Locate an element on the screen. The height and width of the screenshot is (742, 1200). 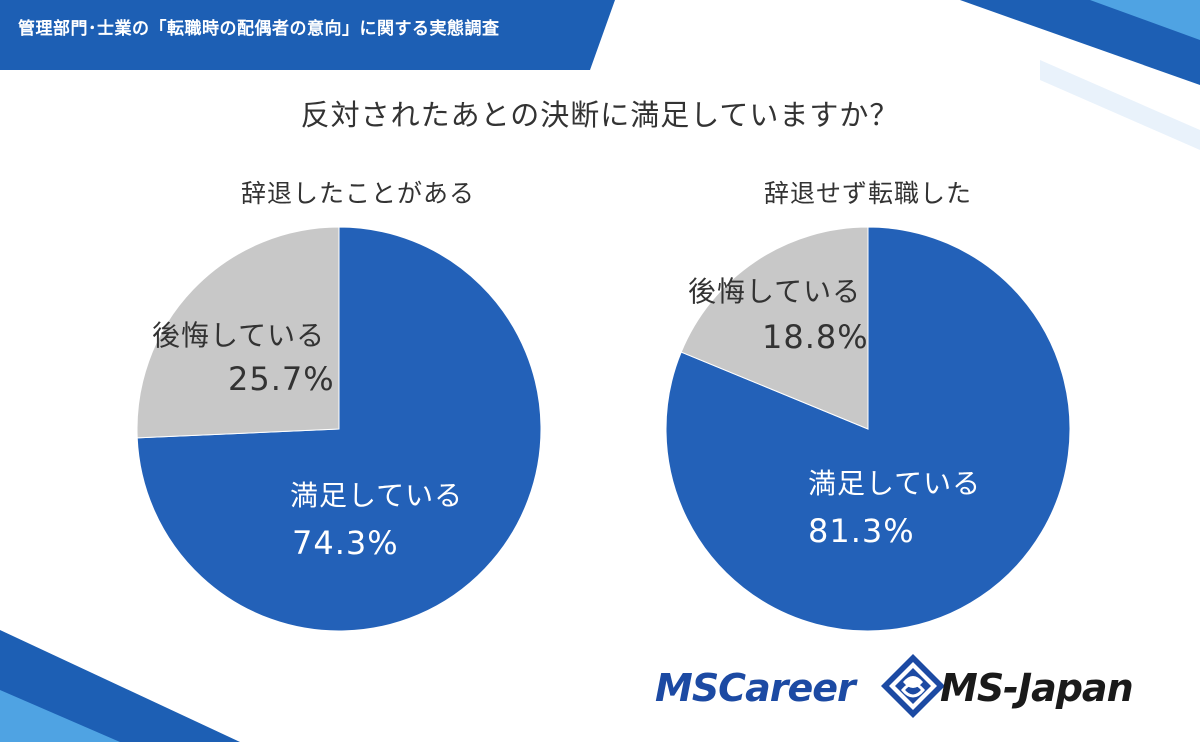
ms-logo-diamond-icon is located at coordinates (913, 686).